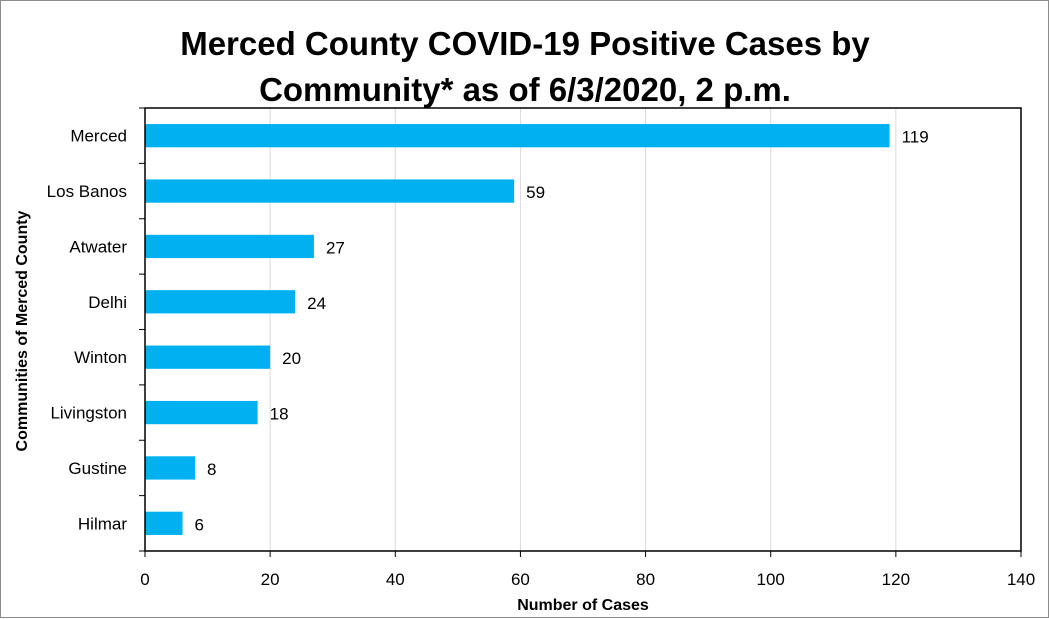 Image resolution: width=1049 pixels, height=619 pixels. Describe the element at coordinates (525, 89) in the screenshot. I see `chart-title-line2: Community* as of 6/3/2020, 2 p.m.` at that location.